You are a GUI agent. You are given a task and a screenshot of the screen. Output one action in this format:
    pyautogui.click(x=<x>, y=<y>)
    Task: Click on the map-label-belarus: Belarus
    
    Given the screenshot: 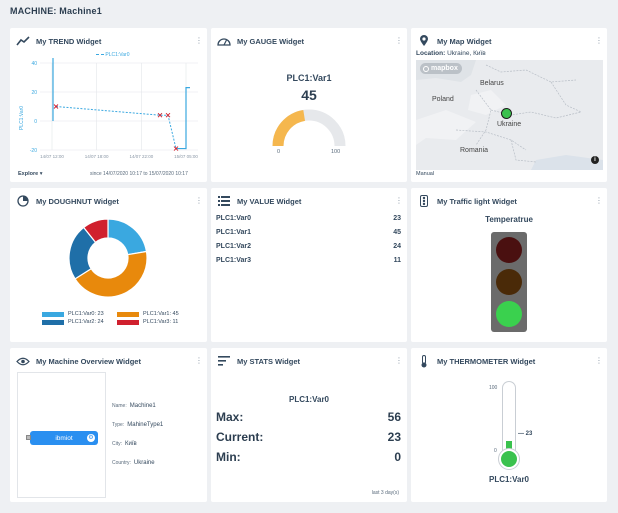 What is the action you would take?
    pyautogui.click(x=492, y=83)
    